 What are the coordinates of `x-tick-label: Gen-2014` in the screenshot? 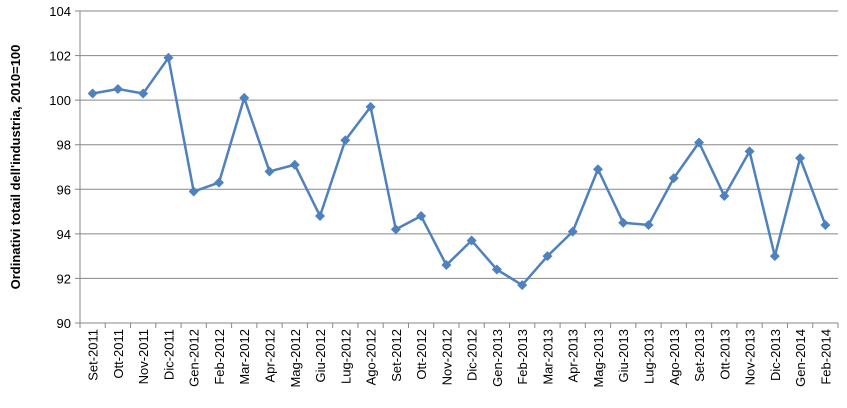 It's located at (800, 358).